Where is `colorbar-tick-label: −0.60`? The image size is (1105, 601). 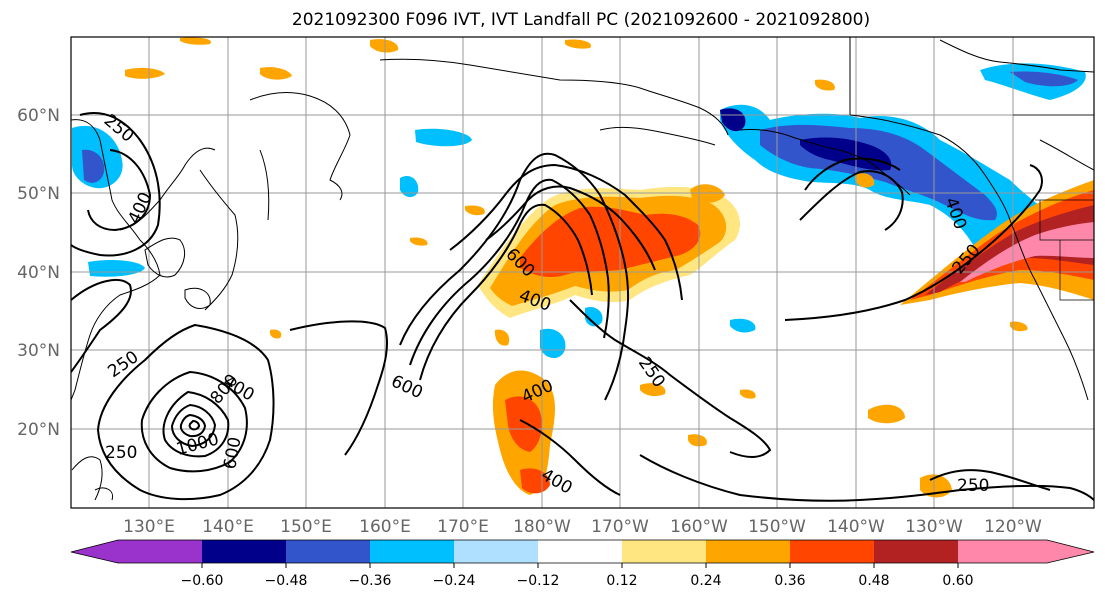
colorbar-tick-label: −0.60 is located at coordinates (202, 581).